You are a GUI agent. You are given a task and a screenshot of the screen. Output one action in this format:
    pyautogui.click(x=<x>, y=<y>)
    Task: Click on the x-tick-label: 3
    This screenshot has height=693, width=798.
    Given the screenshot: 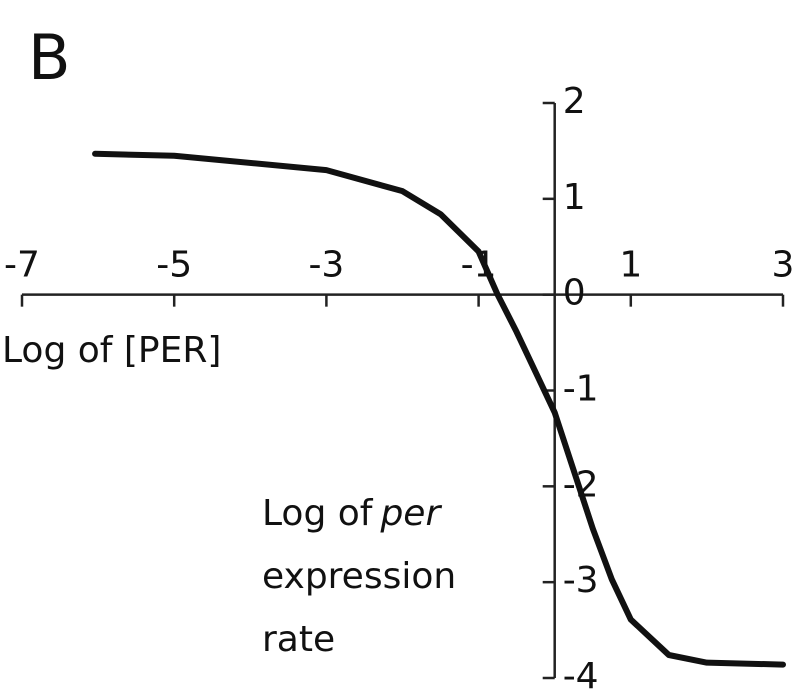 What is the action you would take?
    pyautogui.click(x=783, y=265)
    